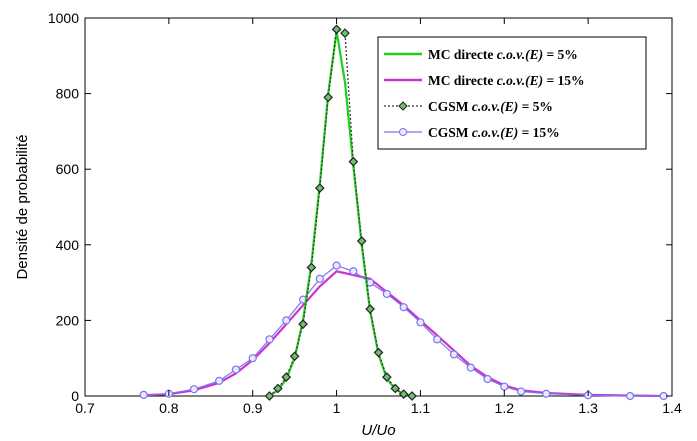 The height and width of the screenshot is (441, 697). Describe the element at coordinates (68, 245) in the screenshot. I see `y-tick-label: 400` at that location.